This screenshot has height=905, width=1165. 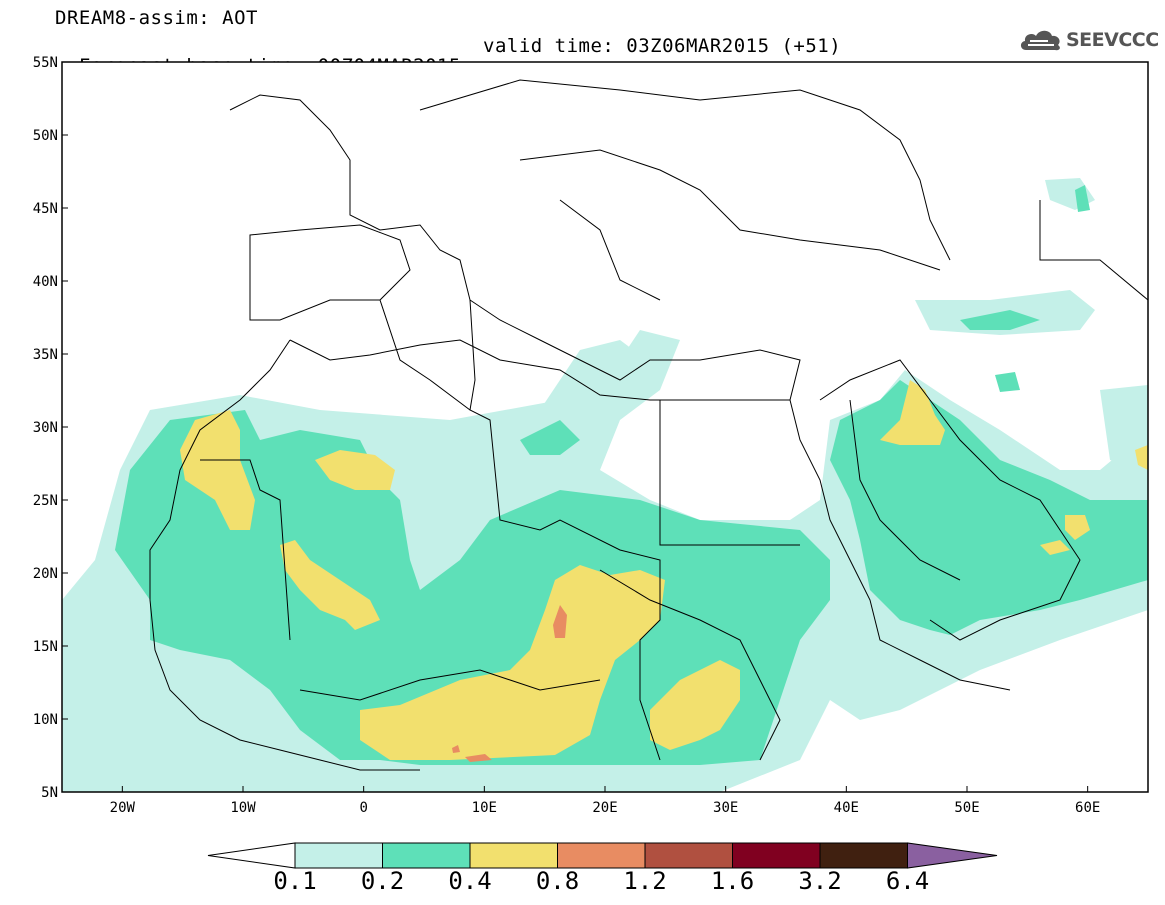 What do you see at coordinates (846, 808) in the screenshot?
I see `lon-tick-label: 40E` at bounding box center [846, 808].